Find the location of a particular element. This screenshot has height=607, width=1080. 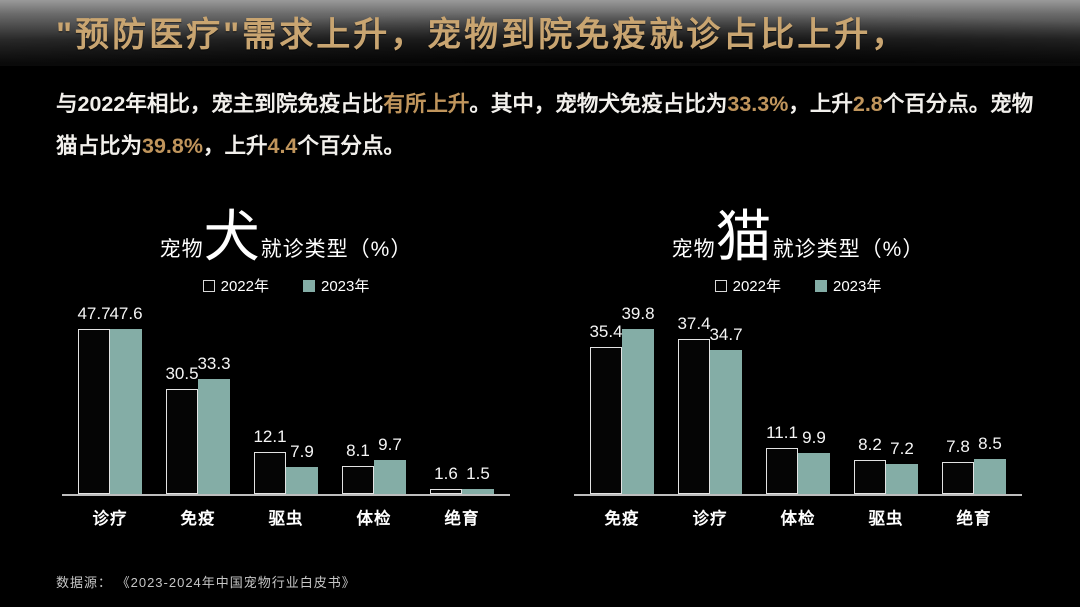

bar-column-2023年: 9.7 is located at coordinates (390, 465).